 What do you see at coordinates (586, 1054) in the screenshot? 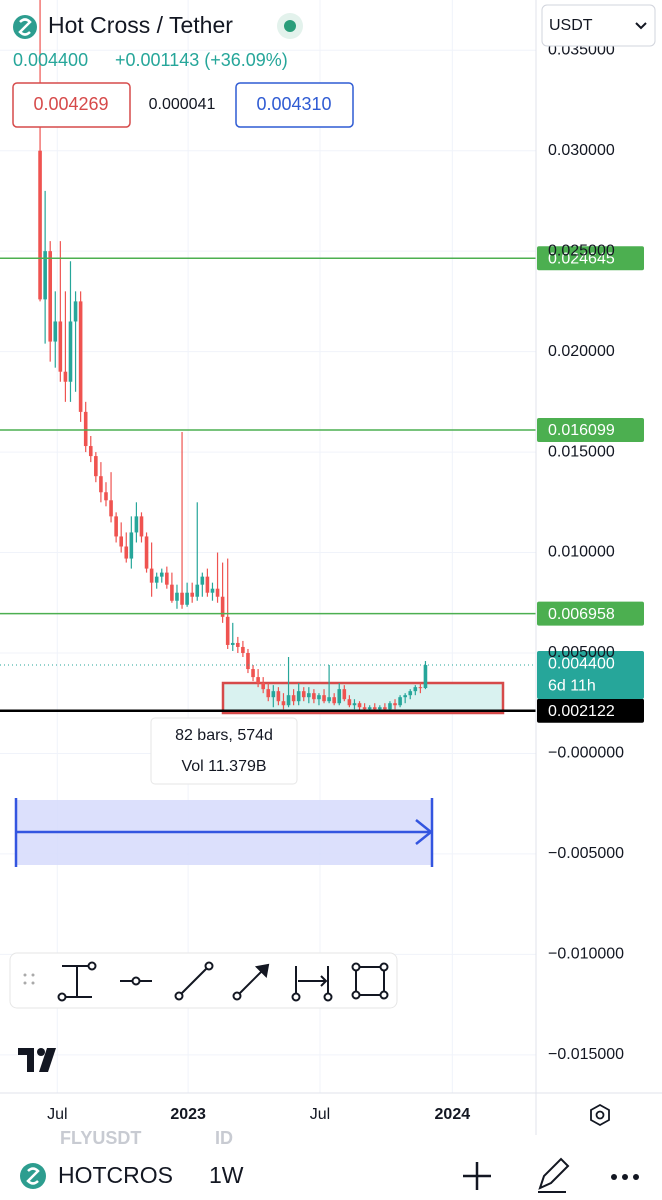
I see `y-tick-label: −0.015000` at bounding box center [586, 1054].